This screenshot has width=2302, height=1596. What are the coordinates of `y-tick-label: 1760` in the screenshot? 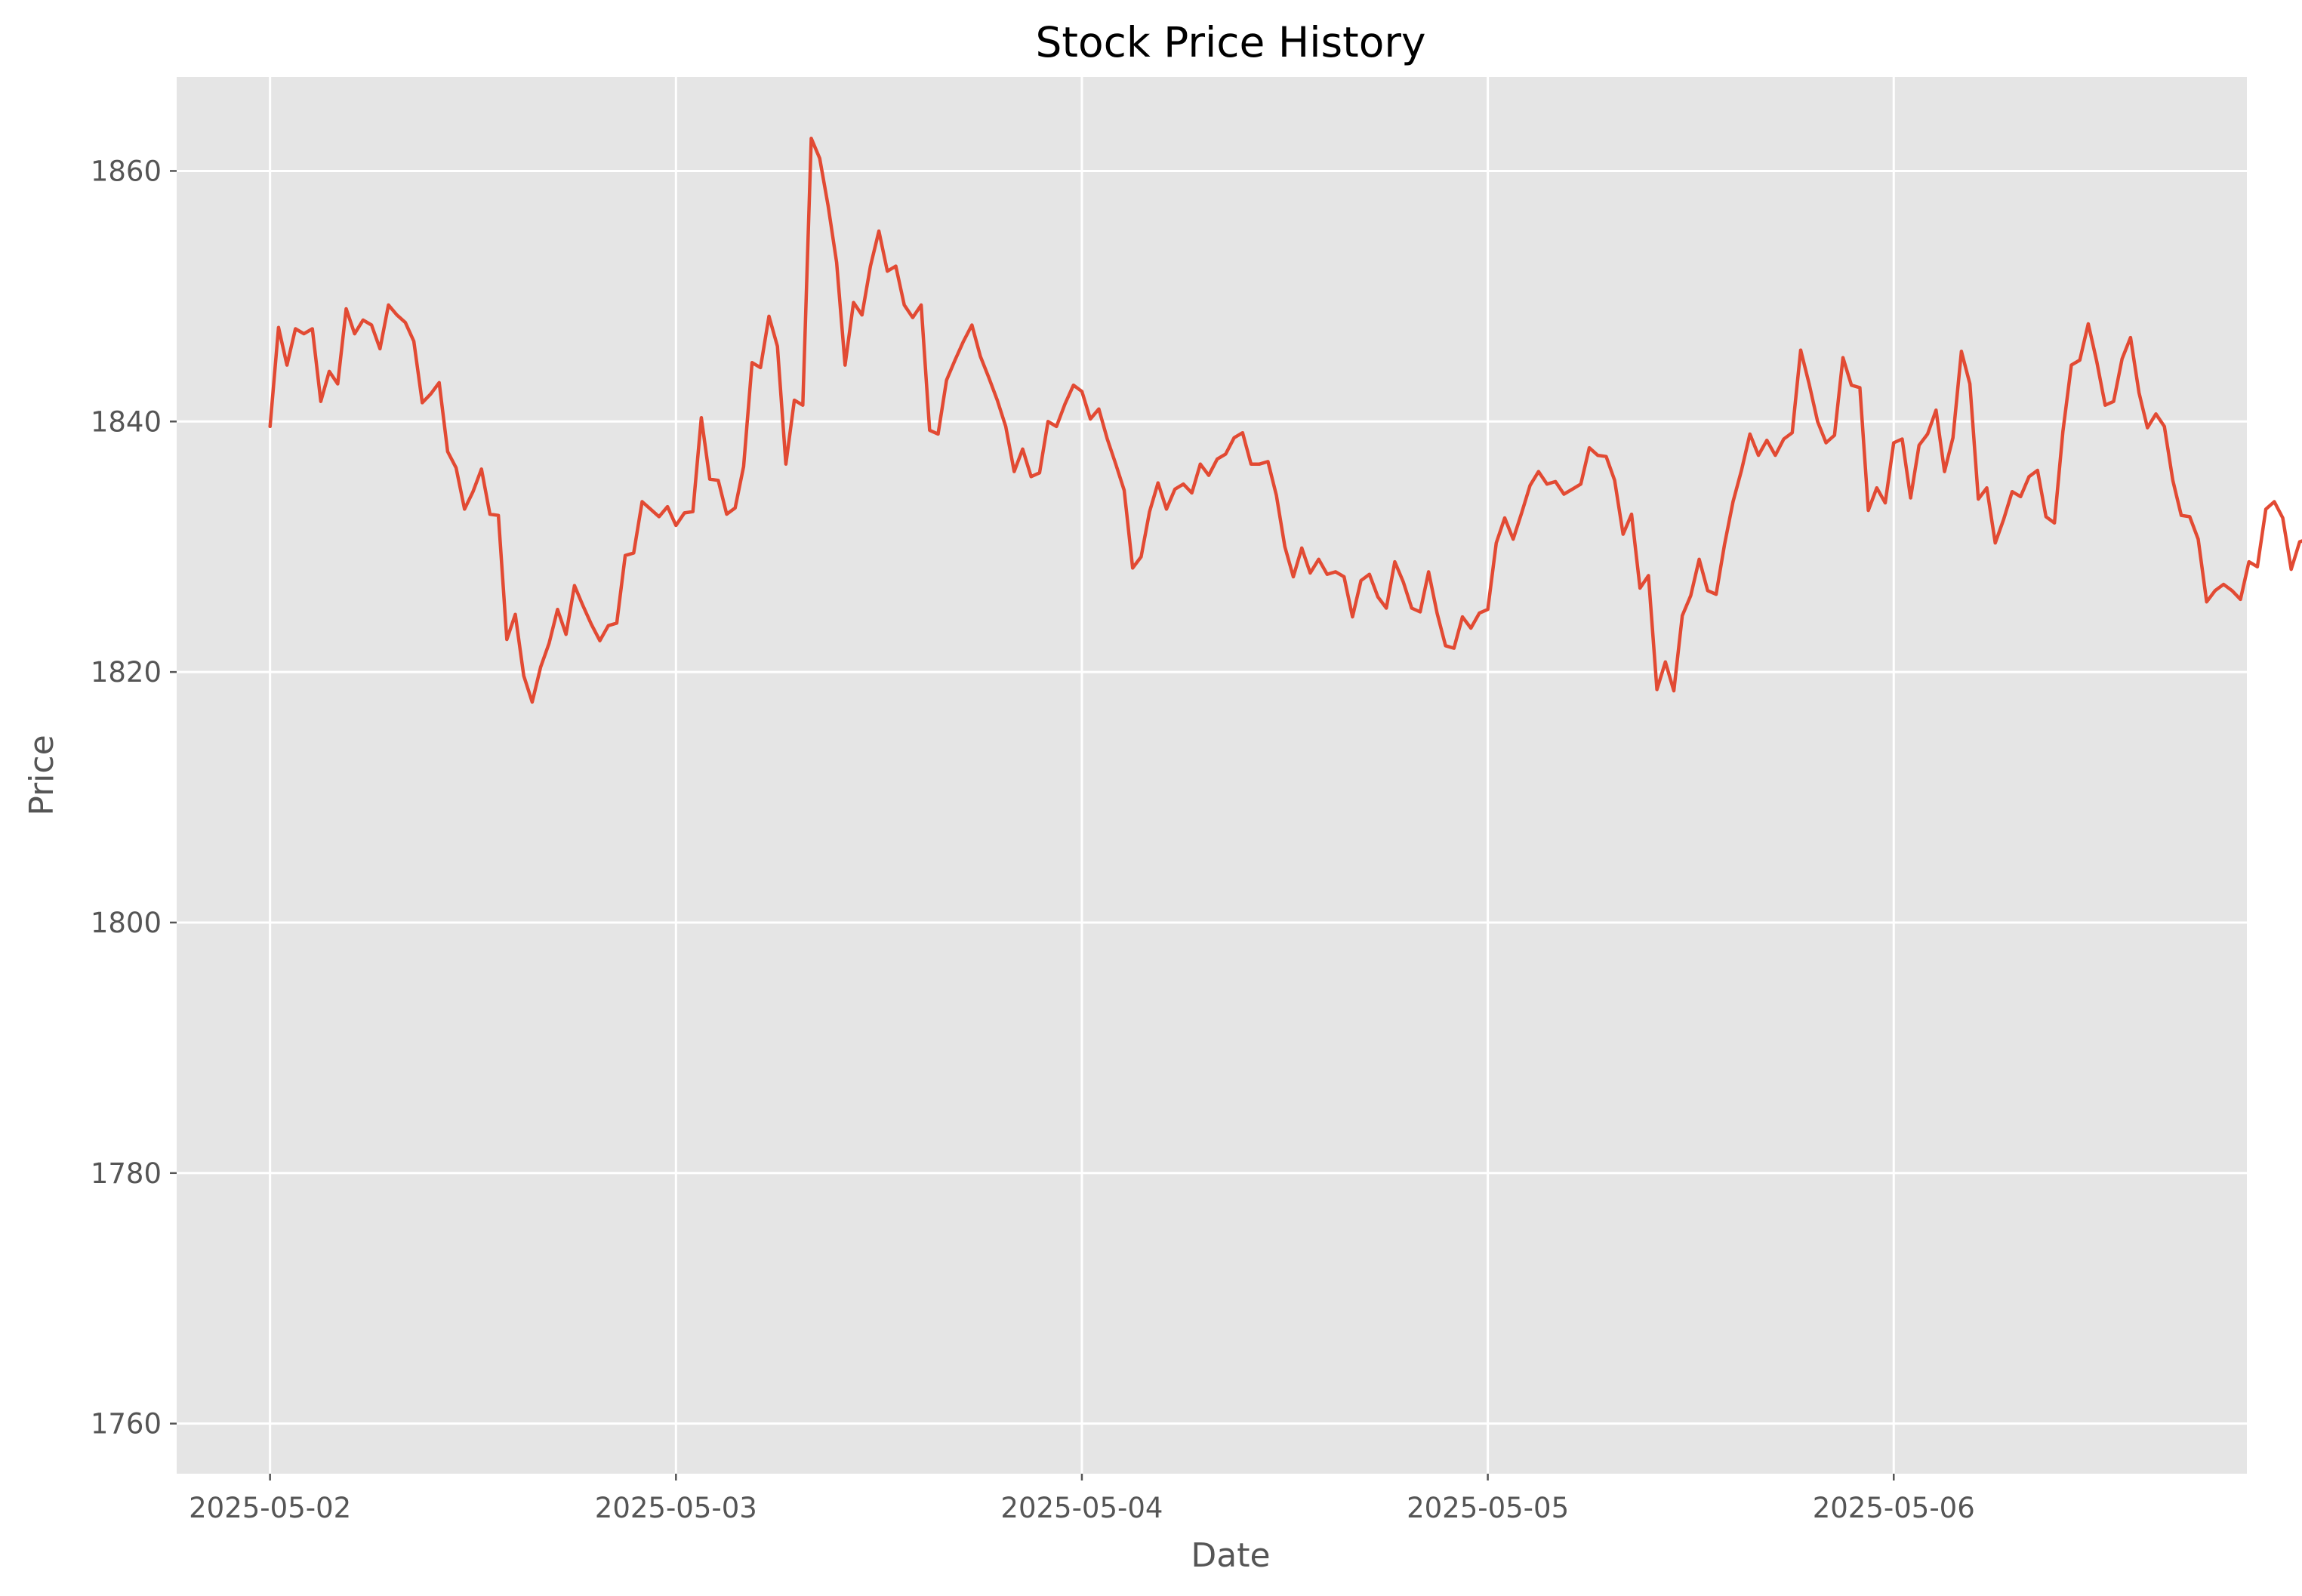 It's located at (126, 1424).